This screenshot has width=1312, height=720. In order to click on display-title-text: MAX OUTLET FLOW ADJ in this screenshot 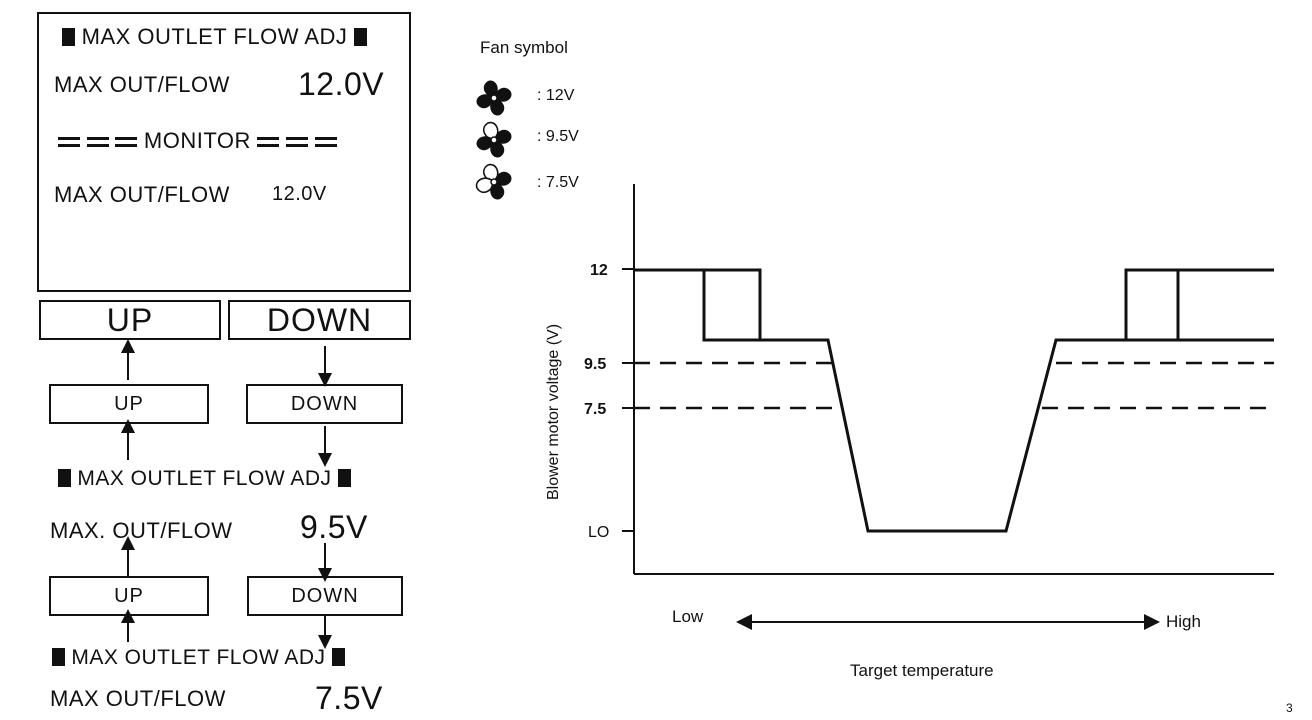, I will do `click(214, 36)`.